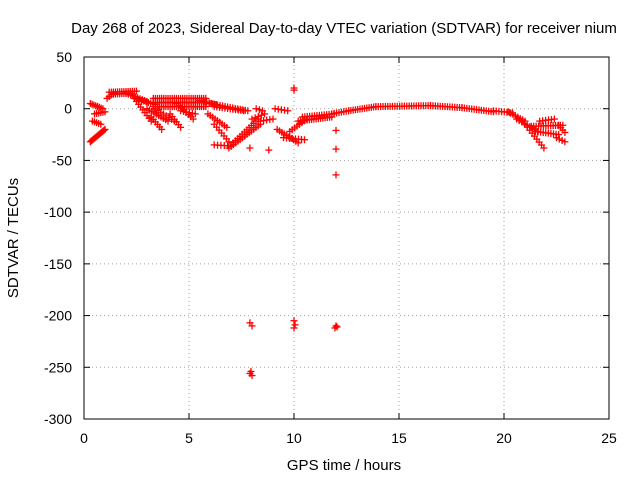  Describe the element at coordinates (68, 109) in the screenshot. I see `y-tick-label: 0` at that location.